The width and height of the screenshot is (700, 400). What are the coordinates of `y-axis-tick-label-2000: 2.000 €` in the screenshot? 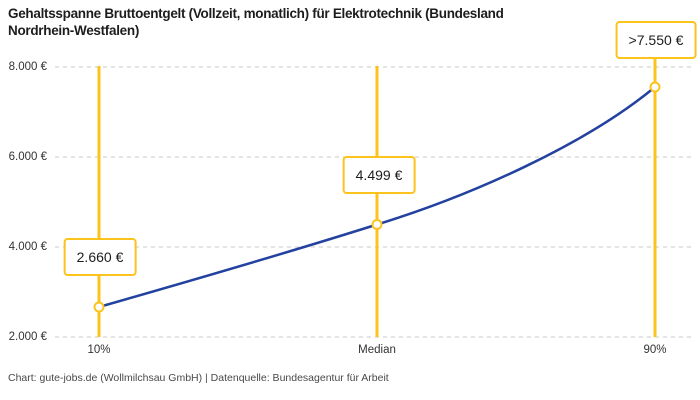 It's located at (27, 337).